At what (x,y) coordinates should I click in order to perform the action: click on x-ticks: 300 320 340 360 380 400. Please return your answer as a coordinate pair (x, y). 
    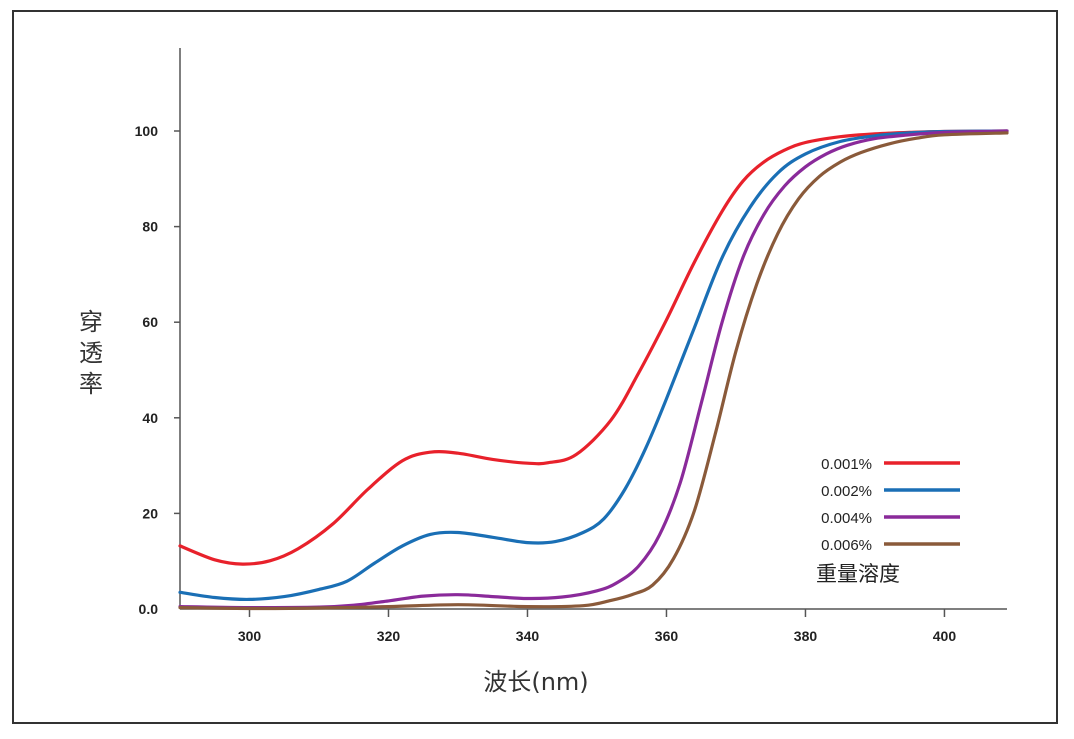
    Looking at the image, I should click on (597, 626).